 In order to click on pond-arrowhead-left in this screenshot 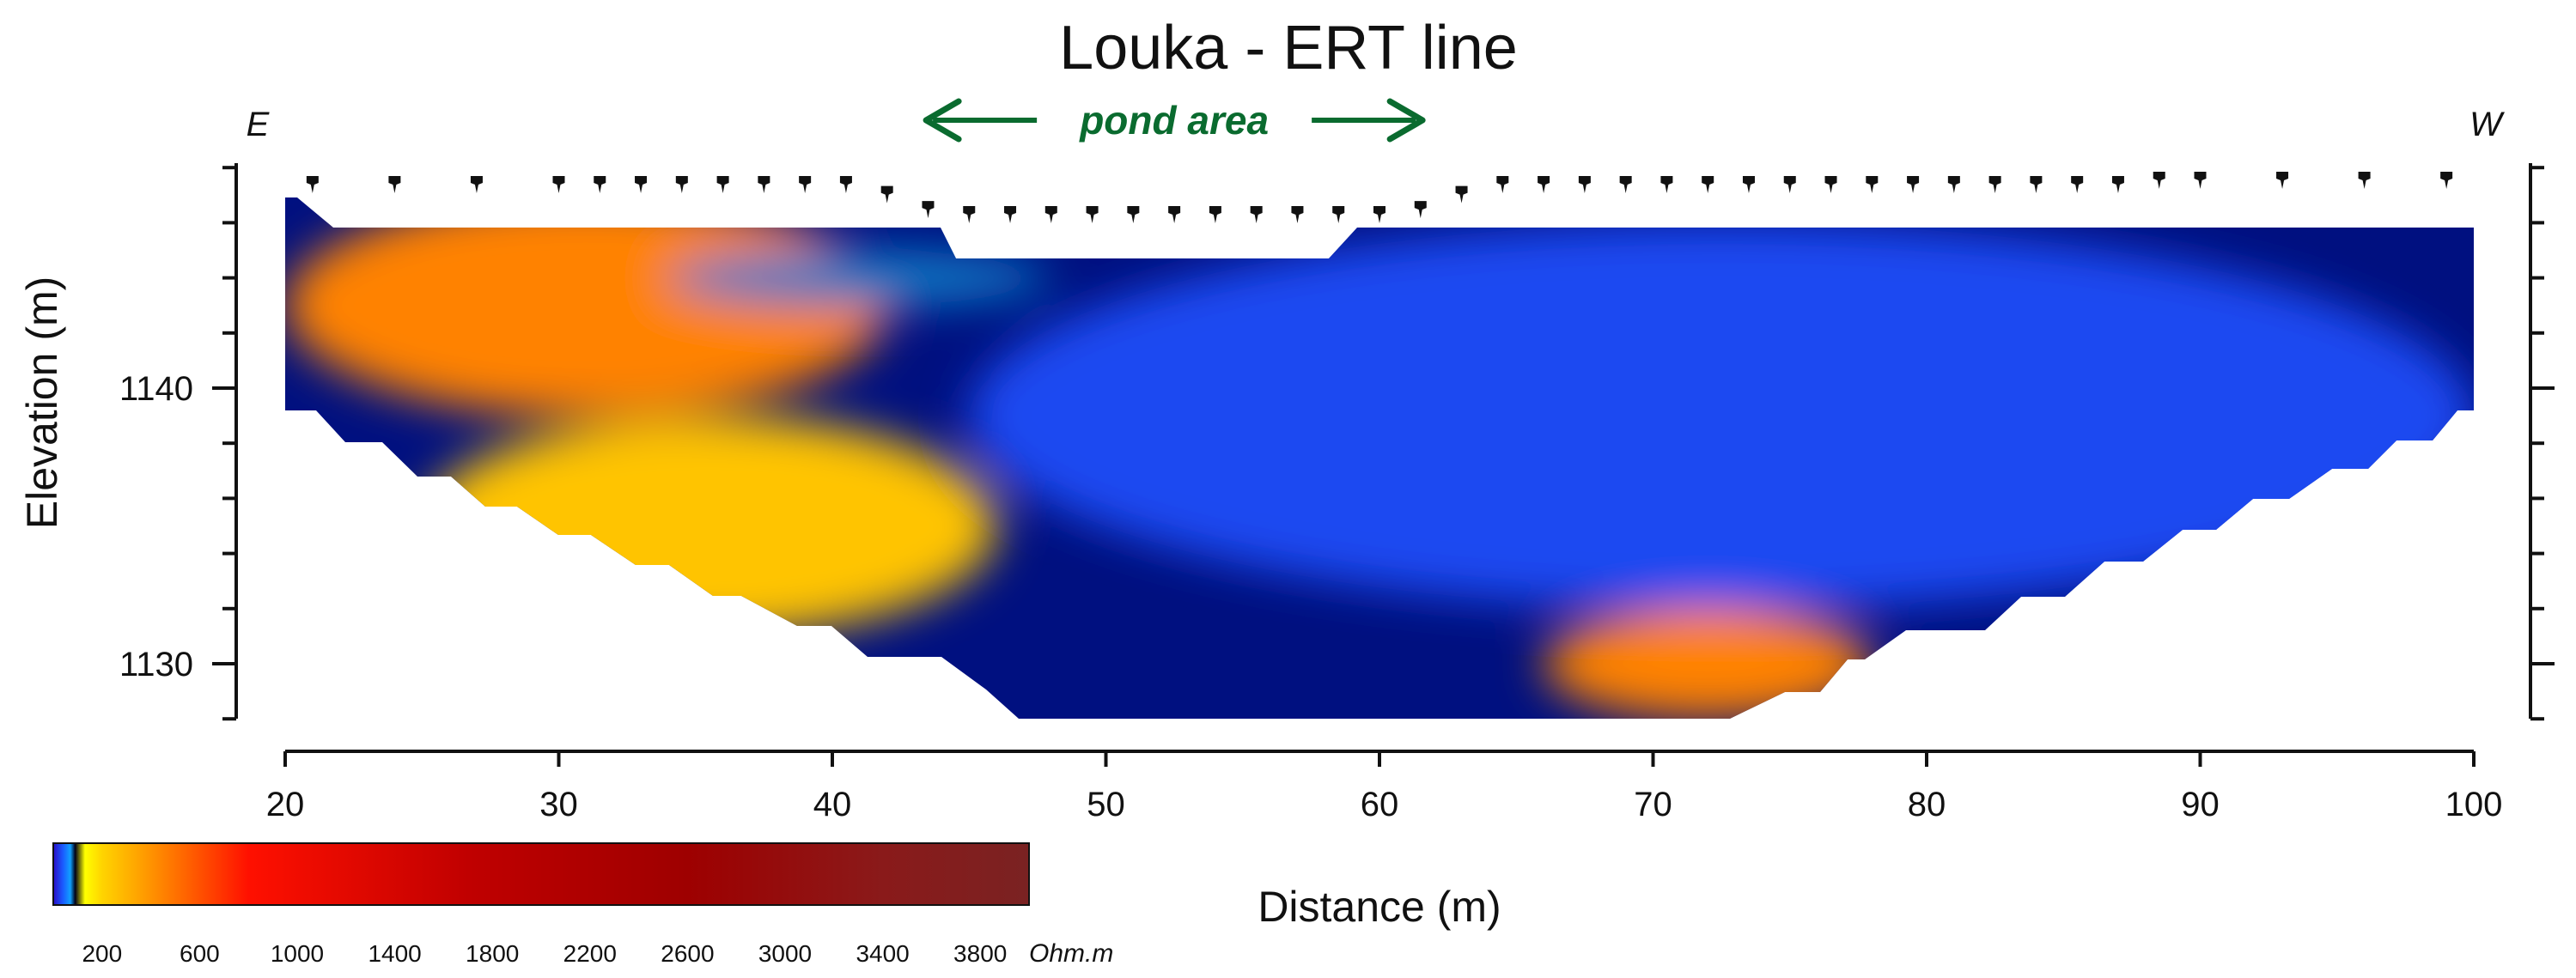, I will do `click(942, 120)`.